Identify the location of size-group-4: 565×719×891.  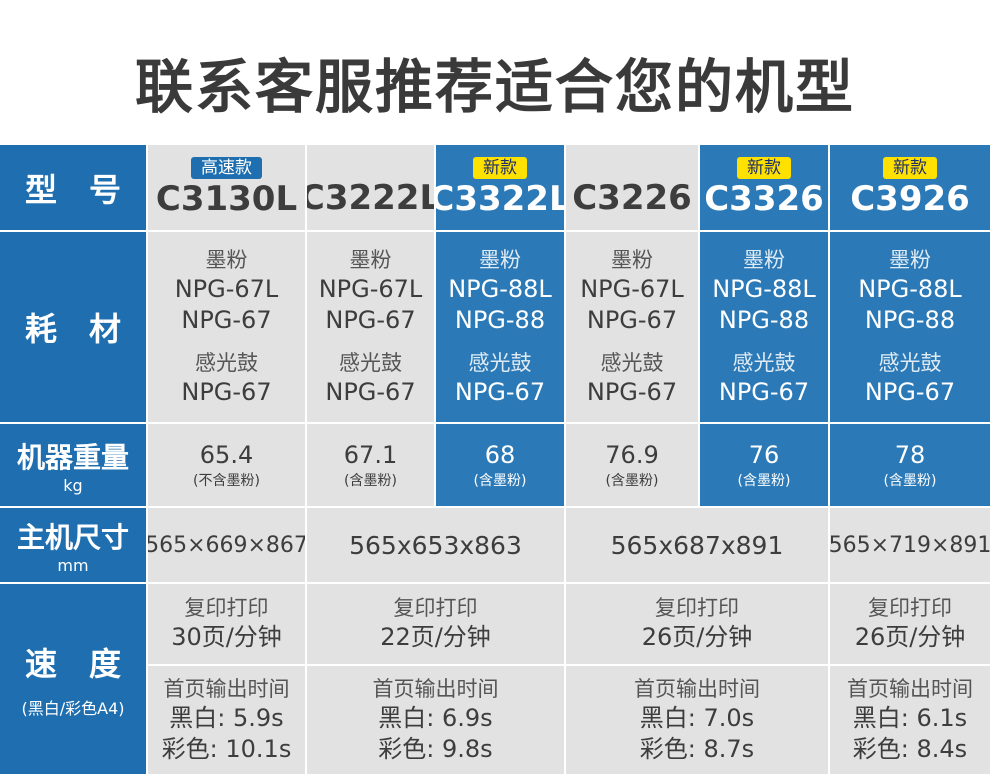
(910, 545).